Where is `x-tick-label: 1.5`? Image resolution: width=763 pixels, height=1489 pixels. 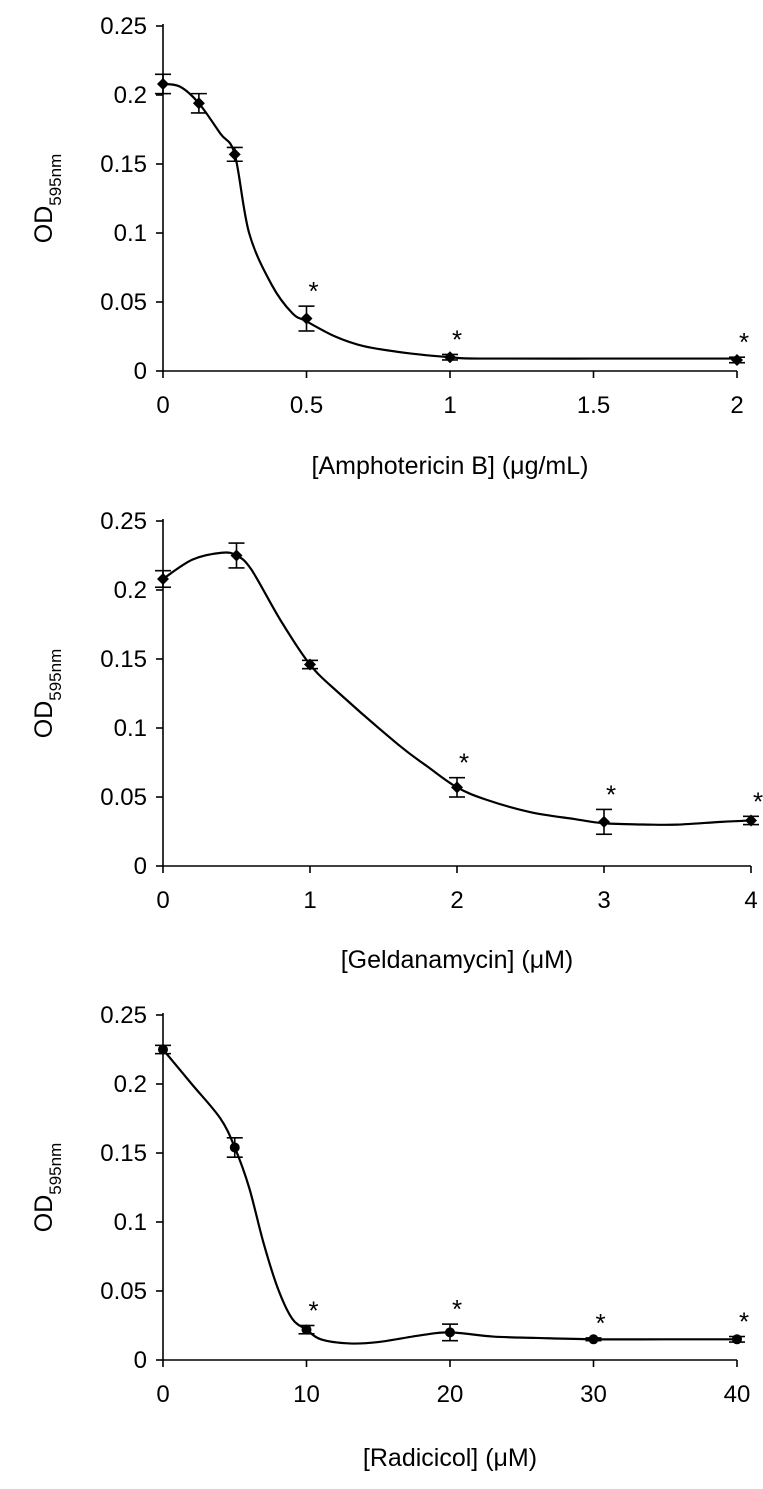
x-tick-label: 1.5 is located at coordinates (593, 405).